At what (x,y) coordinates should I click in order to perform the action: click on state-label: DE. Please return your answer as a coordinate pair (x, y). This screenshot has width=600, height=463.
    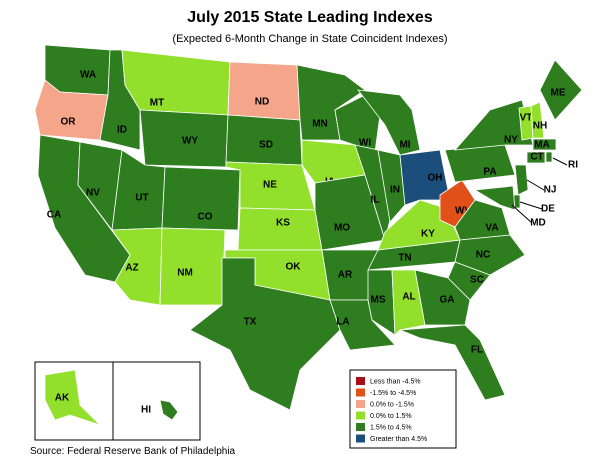
    Looking at the image, I should click on (548, 209).